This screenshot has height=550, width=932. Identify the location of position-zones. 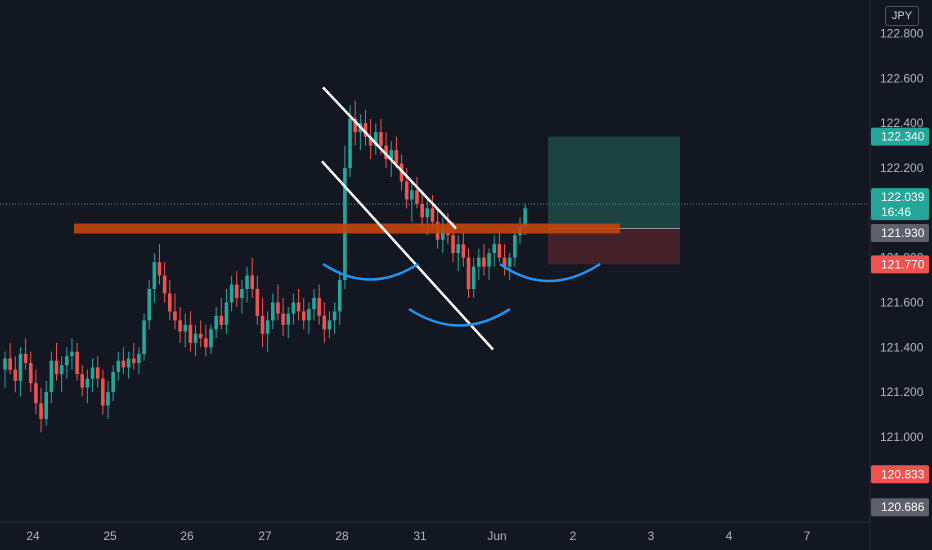
(614, 200).